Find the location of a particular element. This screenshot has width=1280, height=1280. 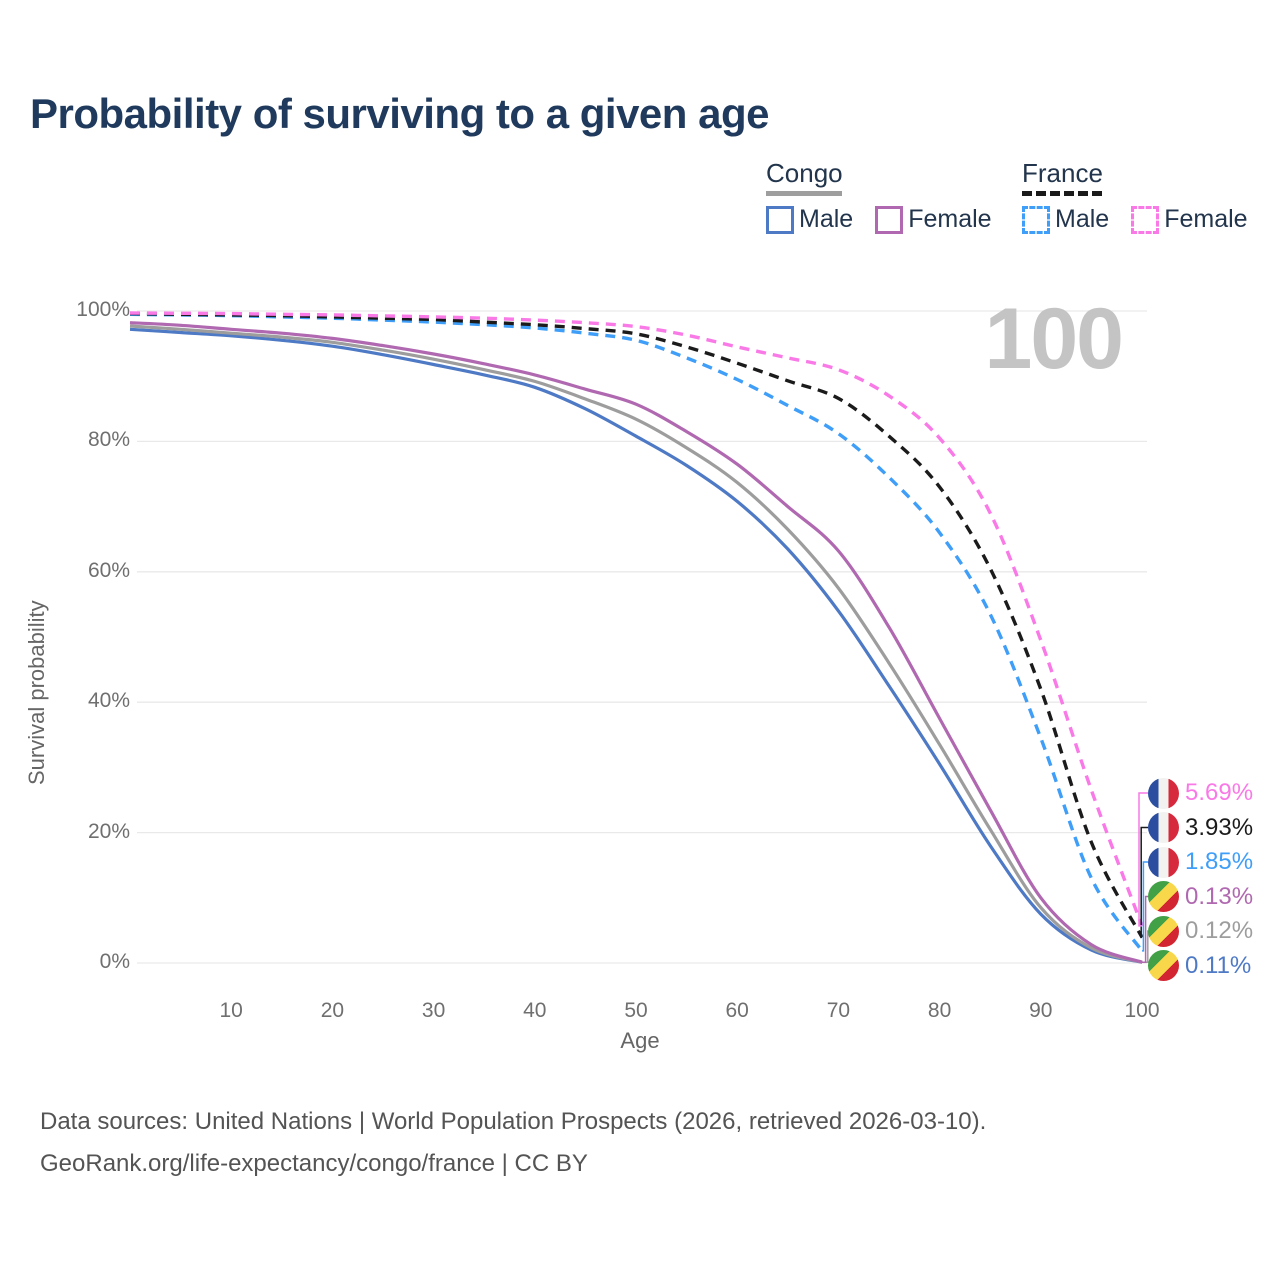

legend-group-title-france: France is located at coordinates (1062, 173).